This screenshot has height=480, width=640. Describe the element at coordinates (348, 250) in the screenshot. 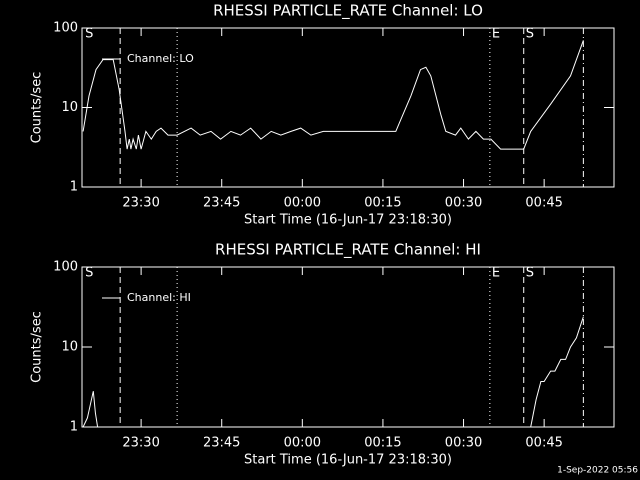

I see `chart-title: RHESSI PARTICLE_RATE Channel: HI` at that location.